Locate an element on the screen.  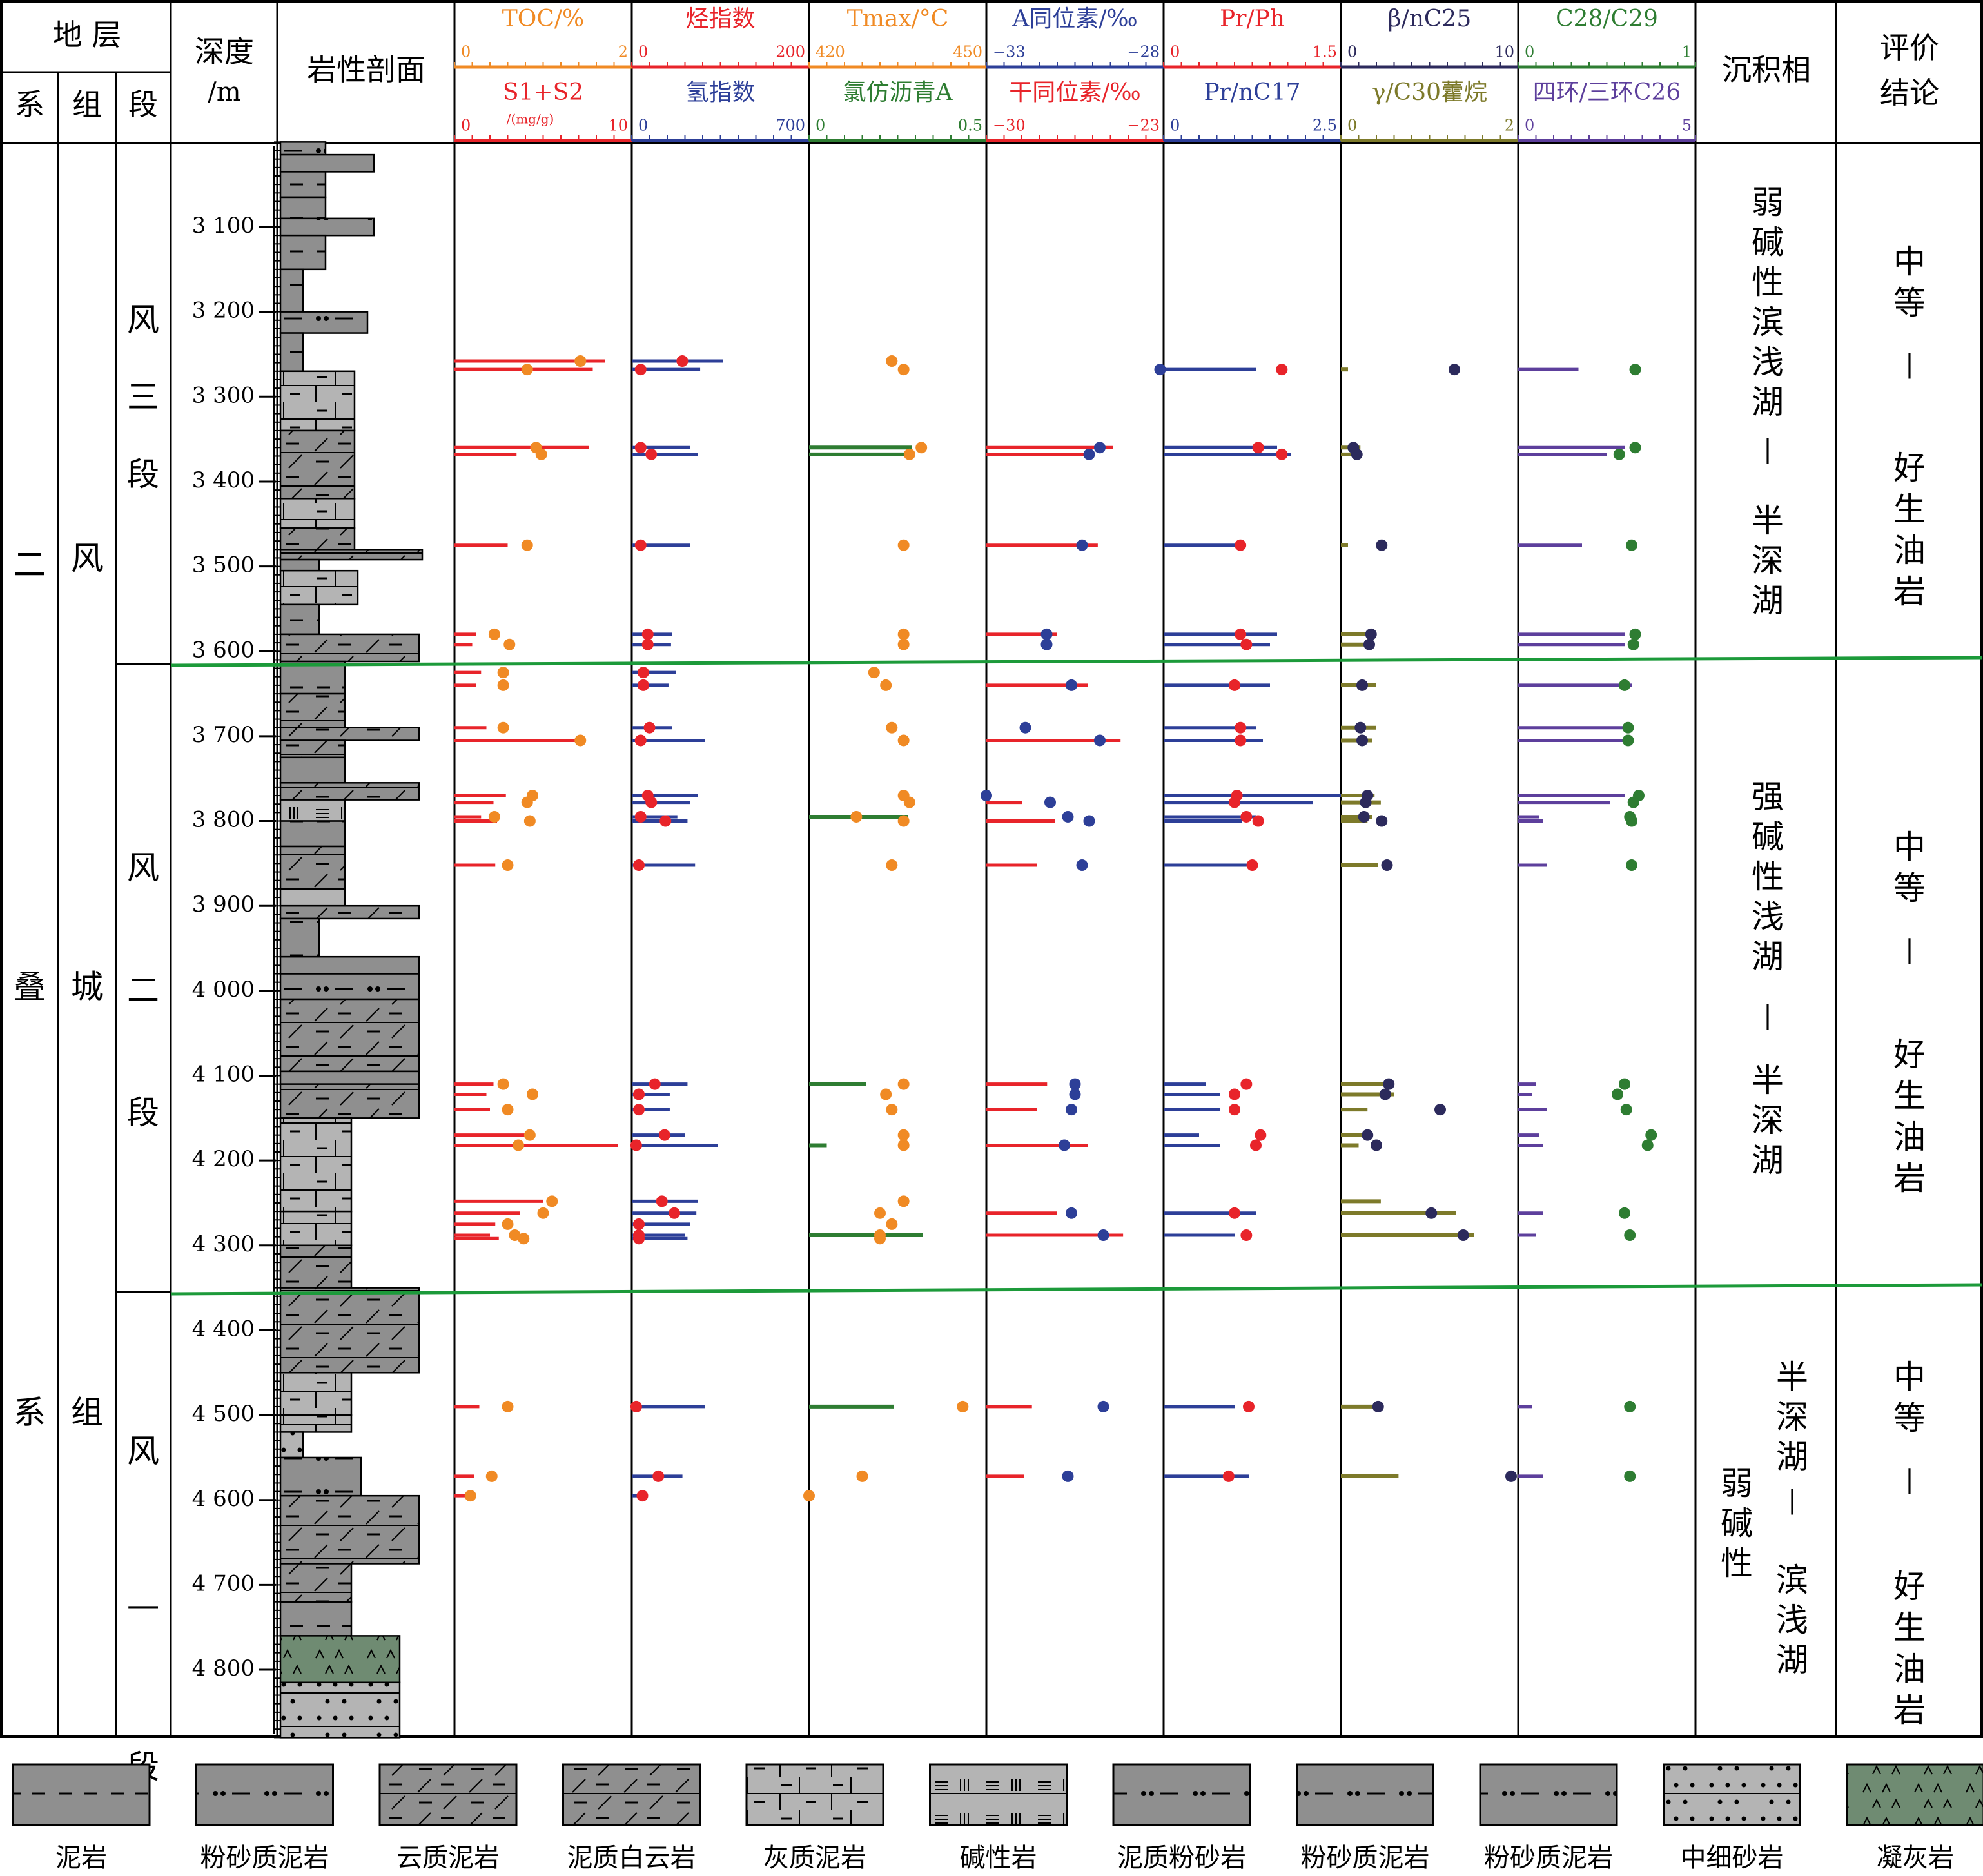
evaluation-0-char: 等 is located at coordinates (1910, 303).